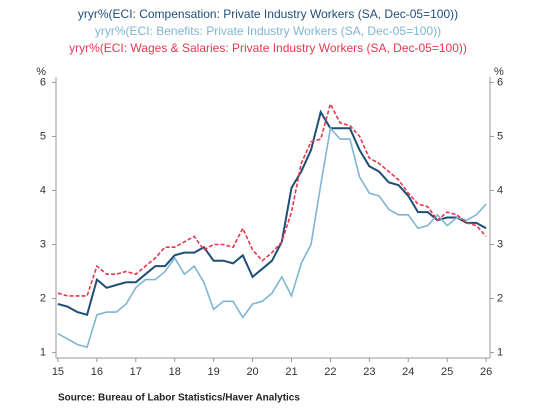 This screenshot has width=545, height=409. Describe the element at coordinates (500, 82) in the screenshot. I see `y2-tick-label: 6` at that location.